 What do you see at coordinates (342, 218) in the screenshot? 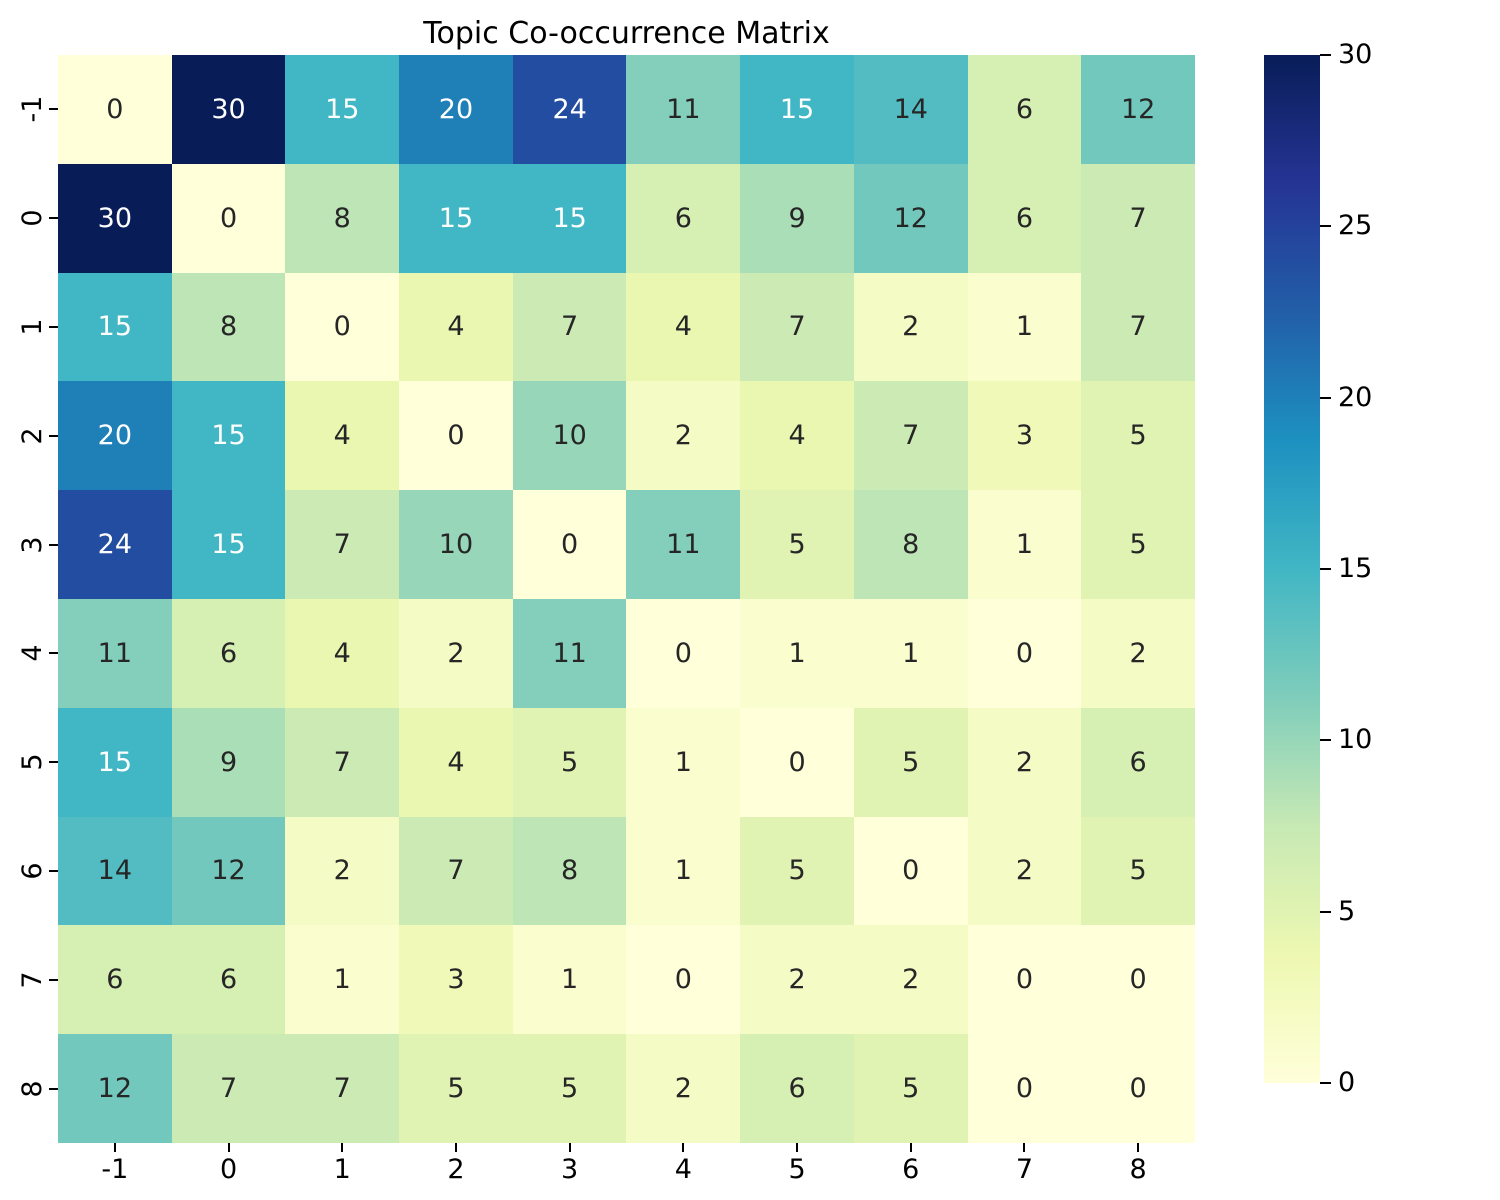
I see `heatmap-cell: 8` at bounding box center [342, 218].